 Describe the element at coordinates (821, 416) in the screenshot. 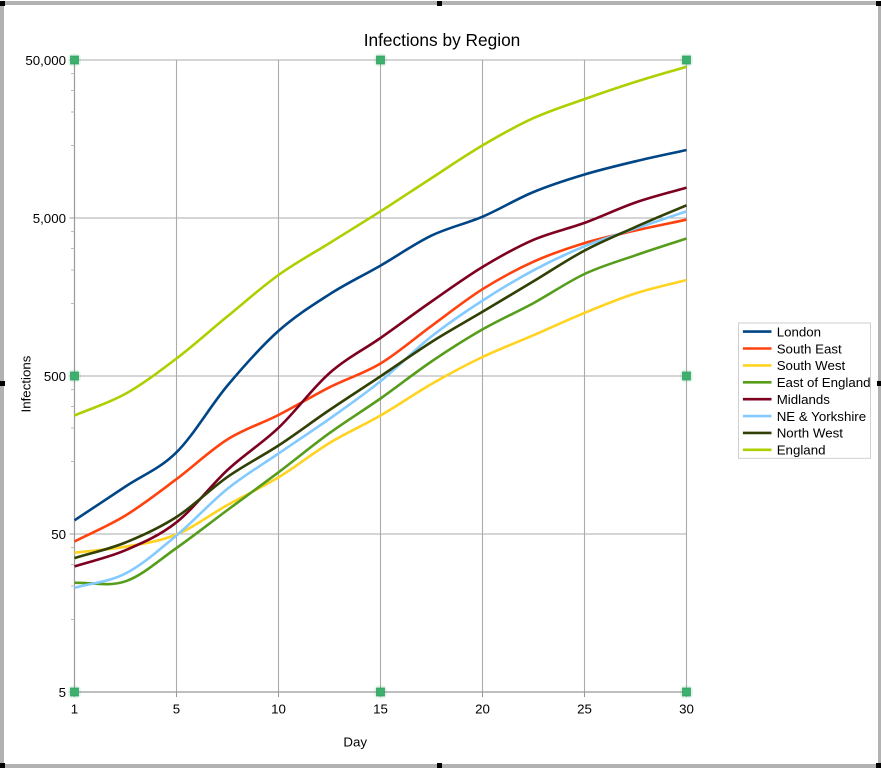

I see `svg-text: NE & Yorkshire` at that location.